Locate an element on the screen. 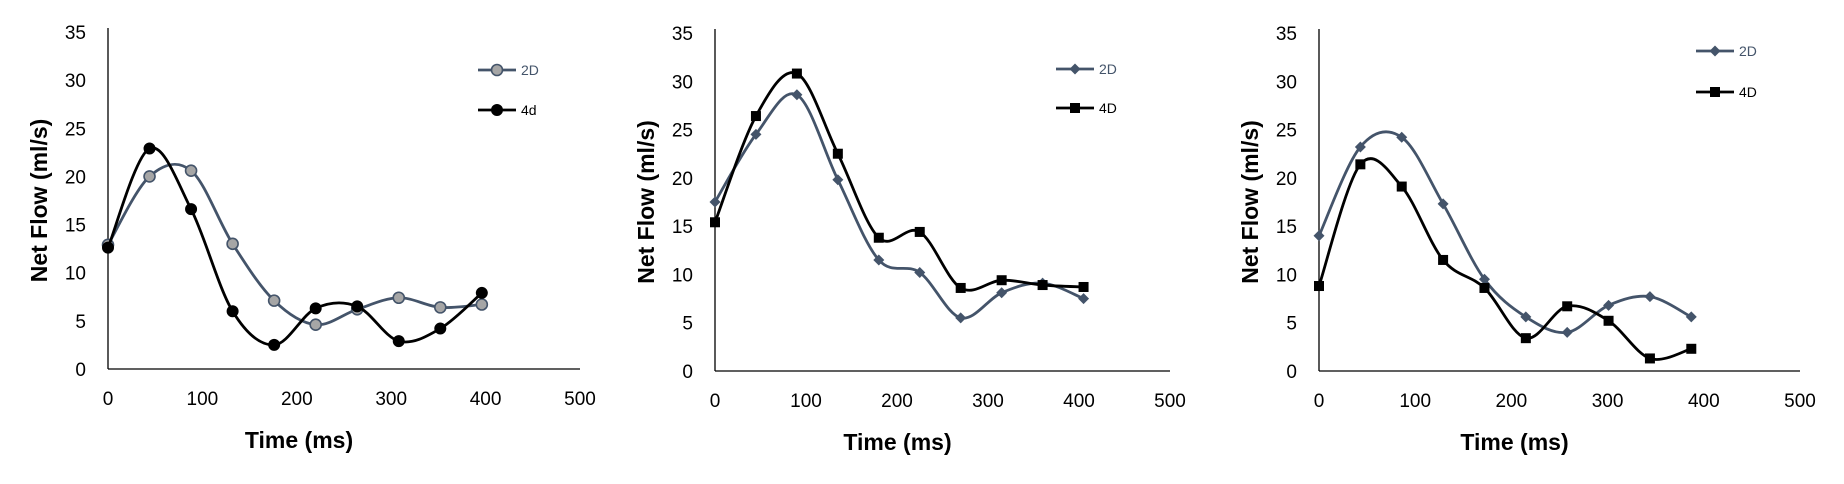 The height and width of the screenshot is (484, 1844). x-tick-label: 0 is located at coordinates (108, 399).